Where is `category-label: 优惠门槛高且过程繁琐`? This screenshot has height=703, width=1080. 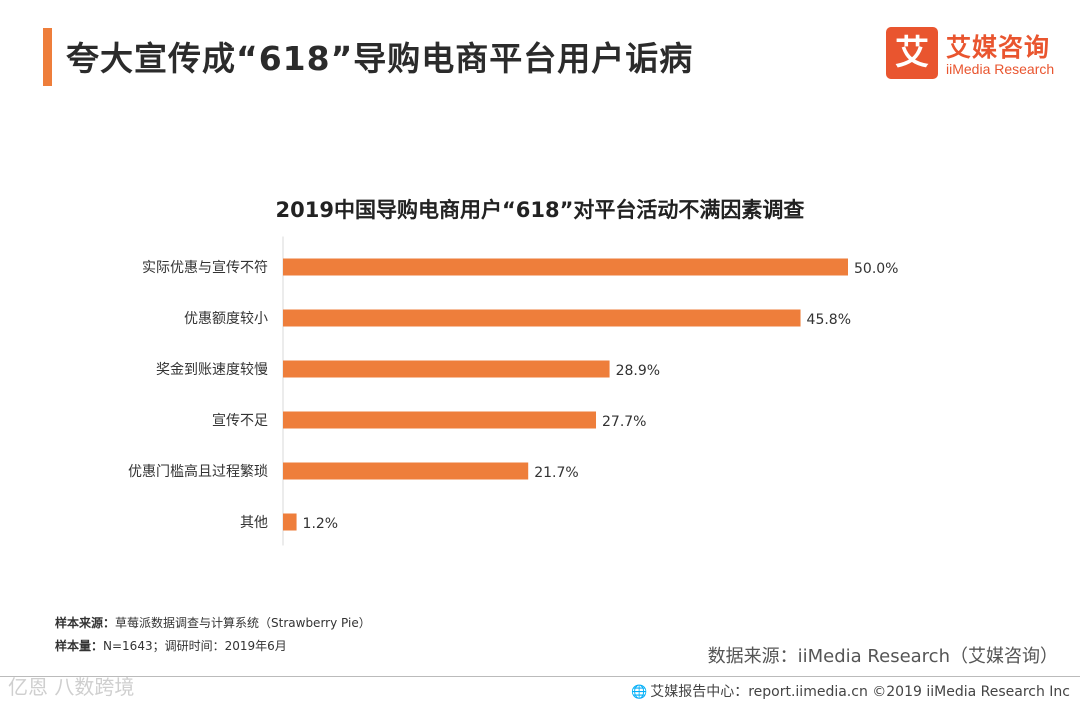 category-label: 优惠门槛高且过程繁琐 is located at coordinates (198, 471).